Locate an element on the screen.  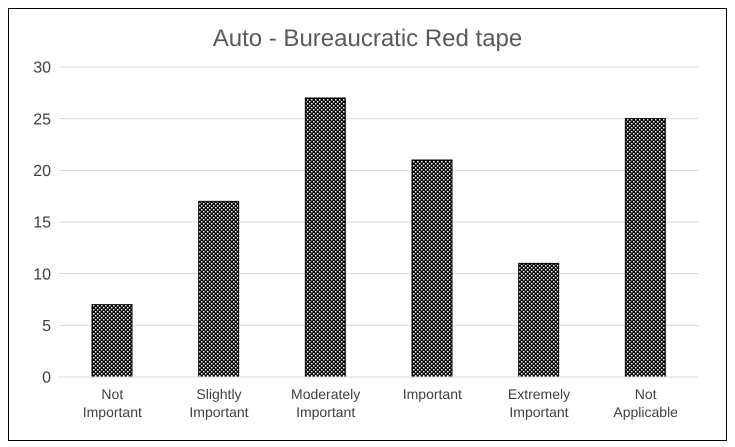
y-tick-label: 30 is located at coordinates (42, 68).